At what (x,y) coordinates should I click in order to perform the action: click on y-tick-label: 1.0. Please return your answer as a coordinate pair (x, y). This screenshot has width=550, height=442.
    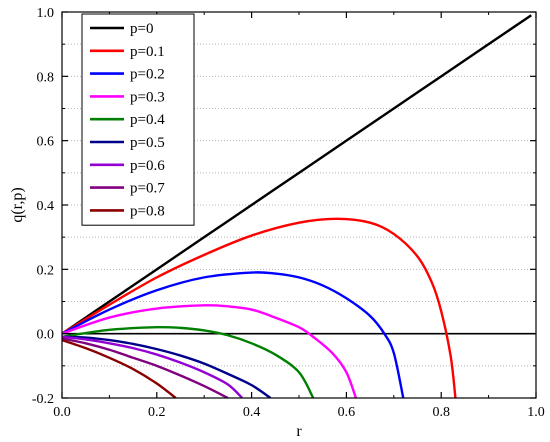
    Looking at the image, I should click on (46, 13).